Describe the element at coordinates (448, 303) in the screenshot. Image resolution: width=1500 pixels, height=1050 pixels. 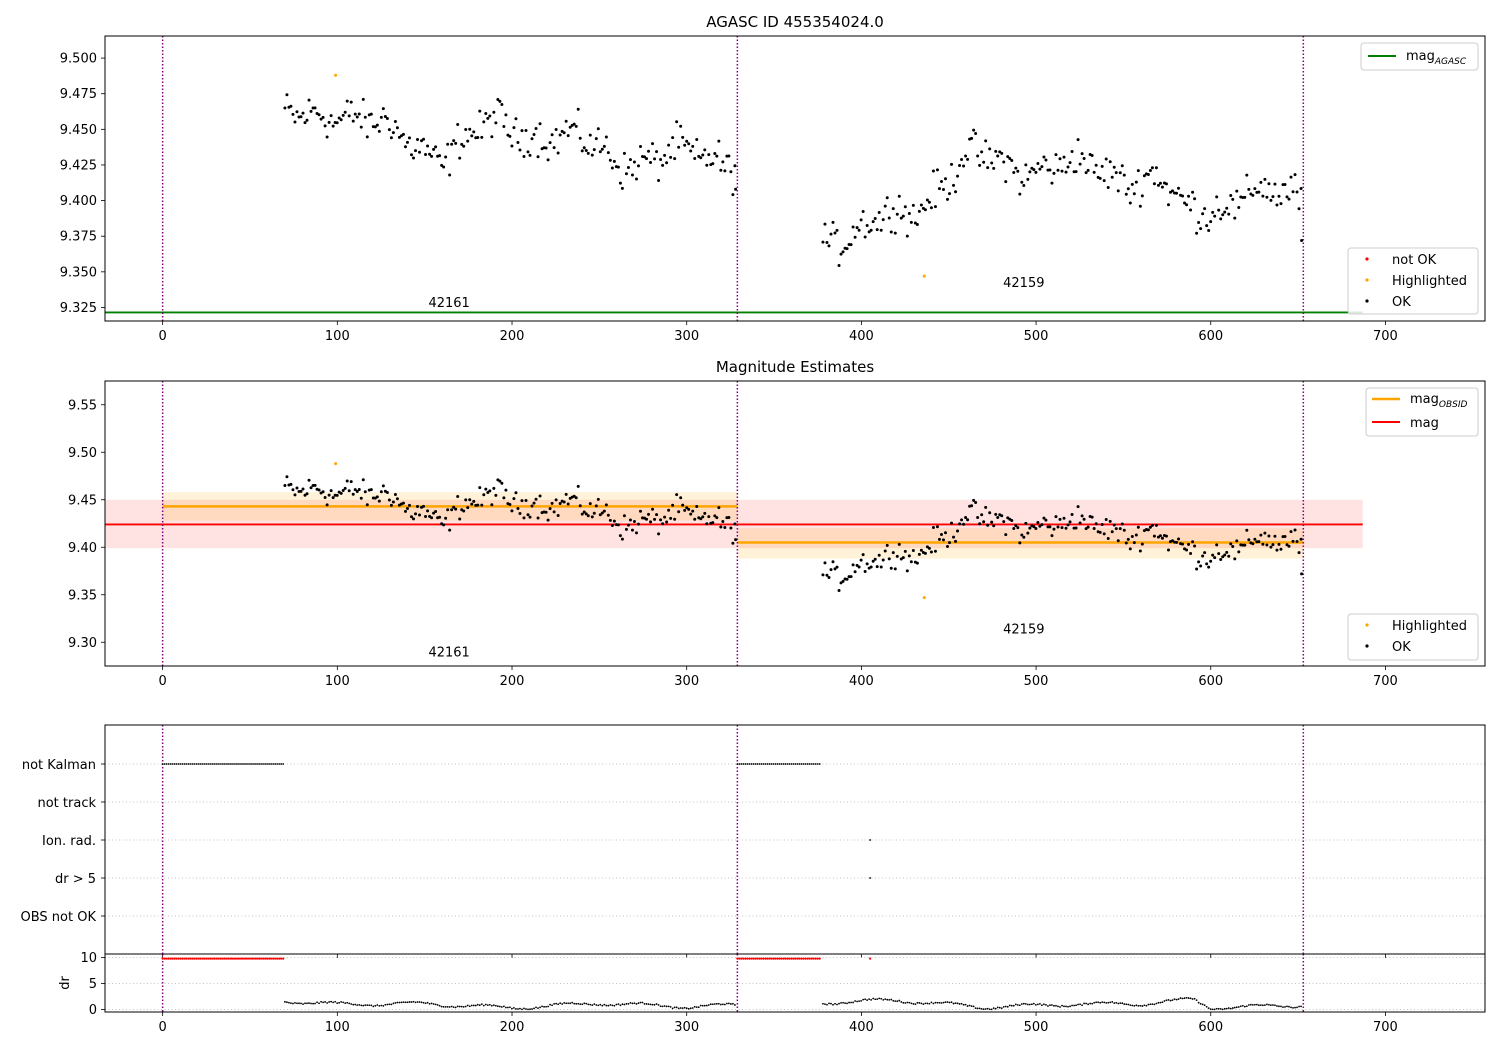
I see `obsid-label-42161-top: 42161` at that location.